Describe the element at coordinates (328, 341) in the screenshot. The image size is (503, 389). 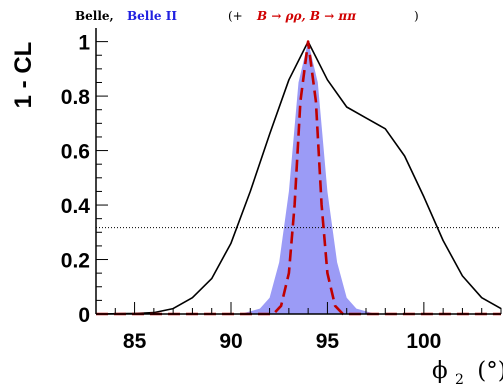
I see `x-tick-label: 95` at that location.